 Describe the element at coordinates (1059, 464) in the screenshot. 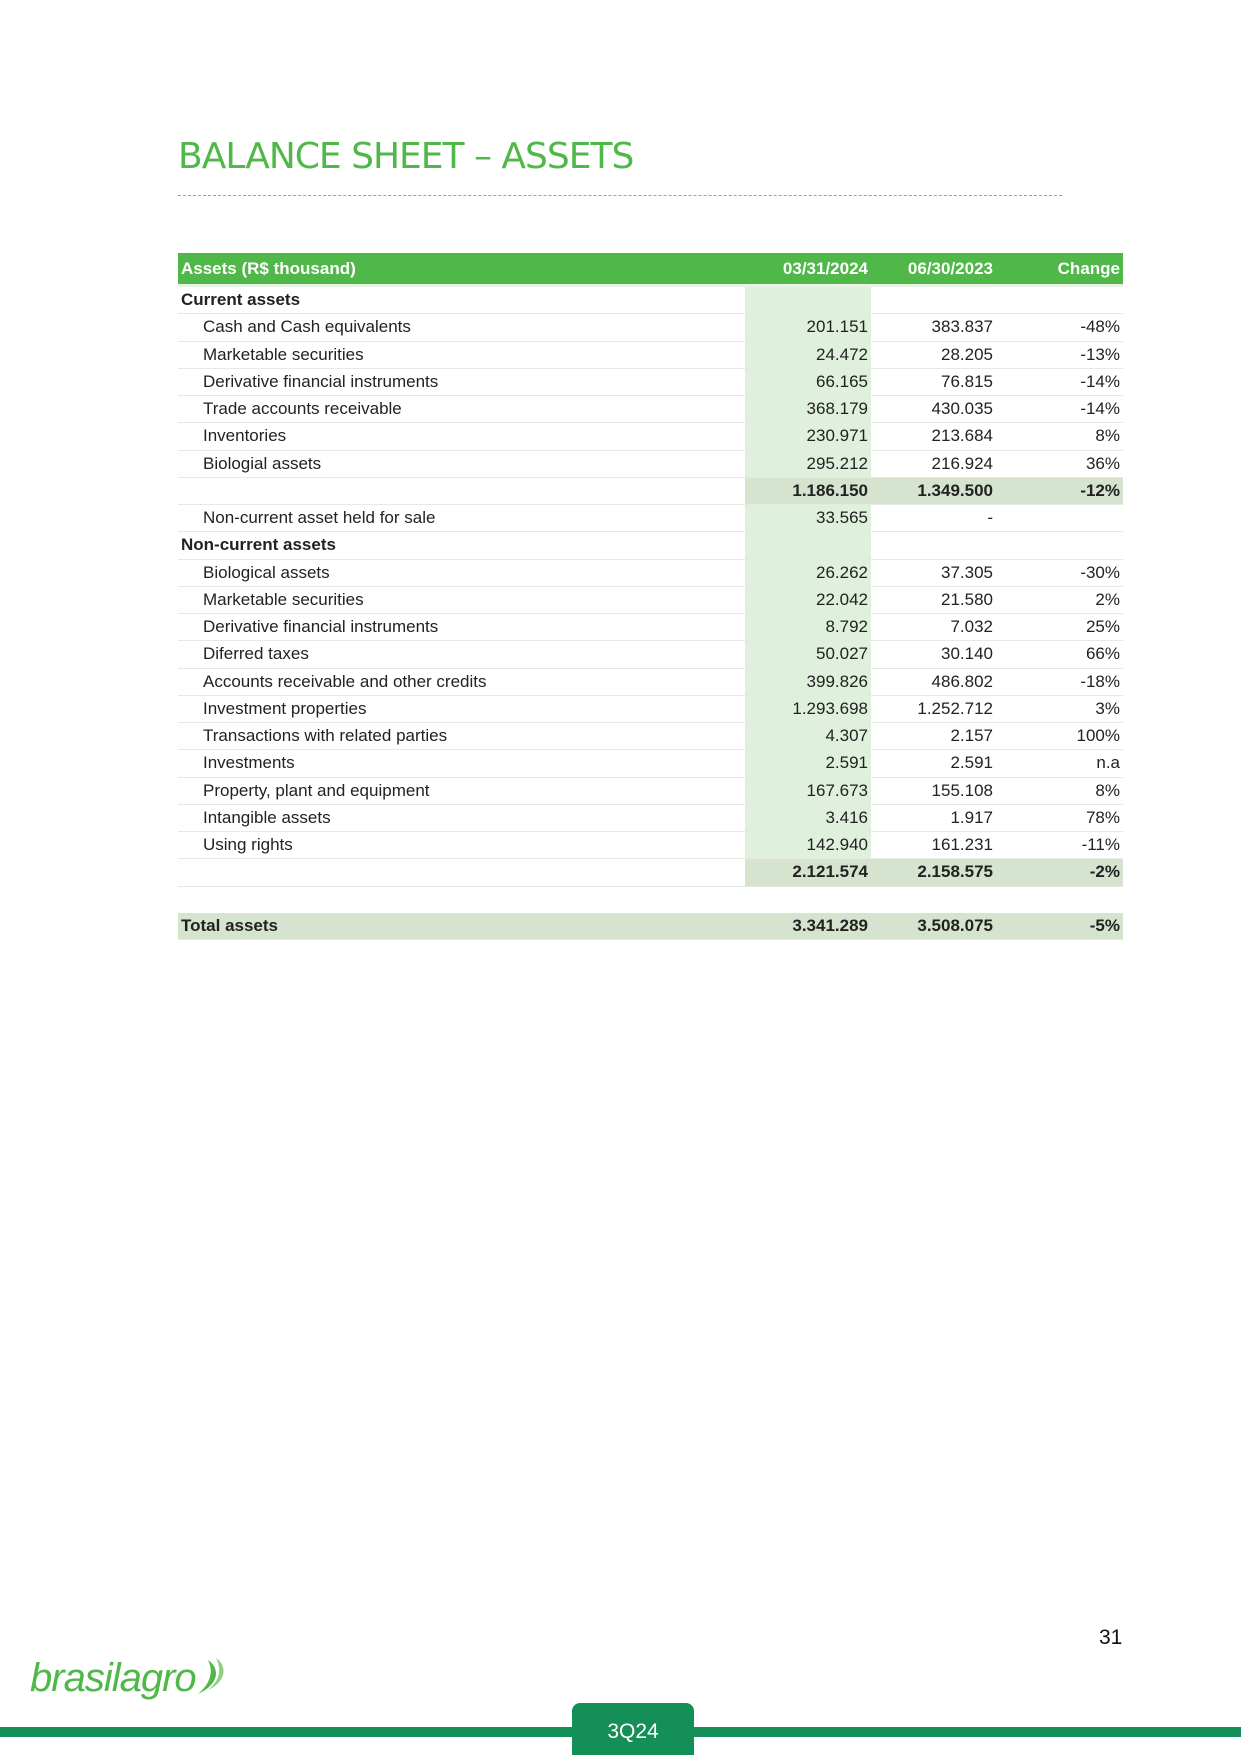

I see `change: 36%` at that location.